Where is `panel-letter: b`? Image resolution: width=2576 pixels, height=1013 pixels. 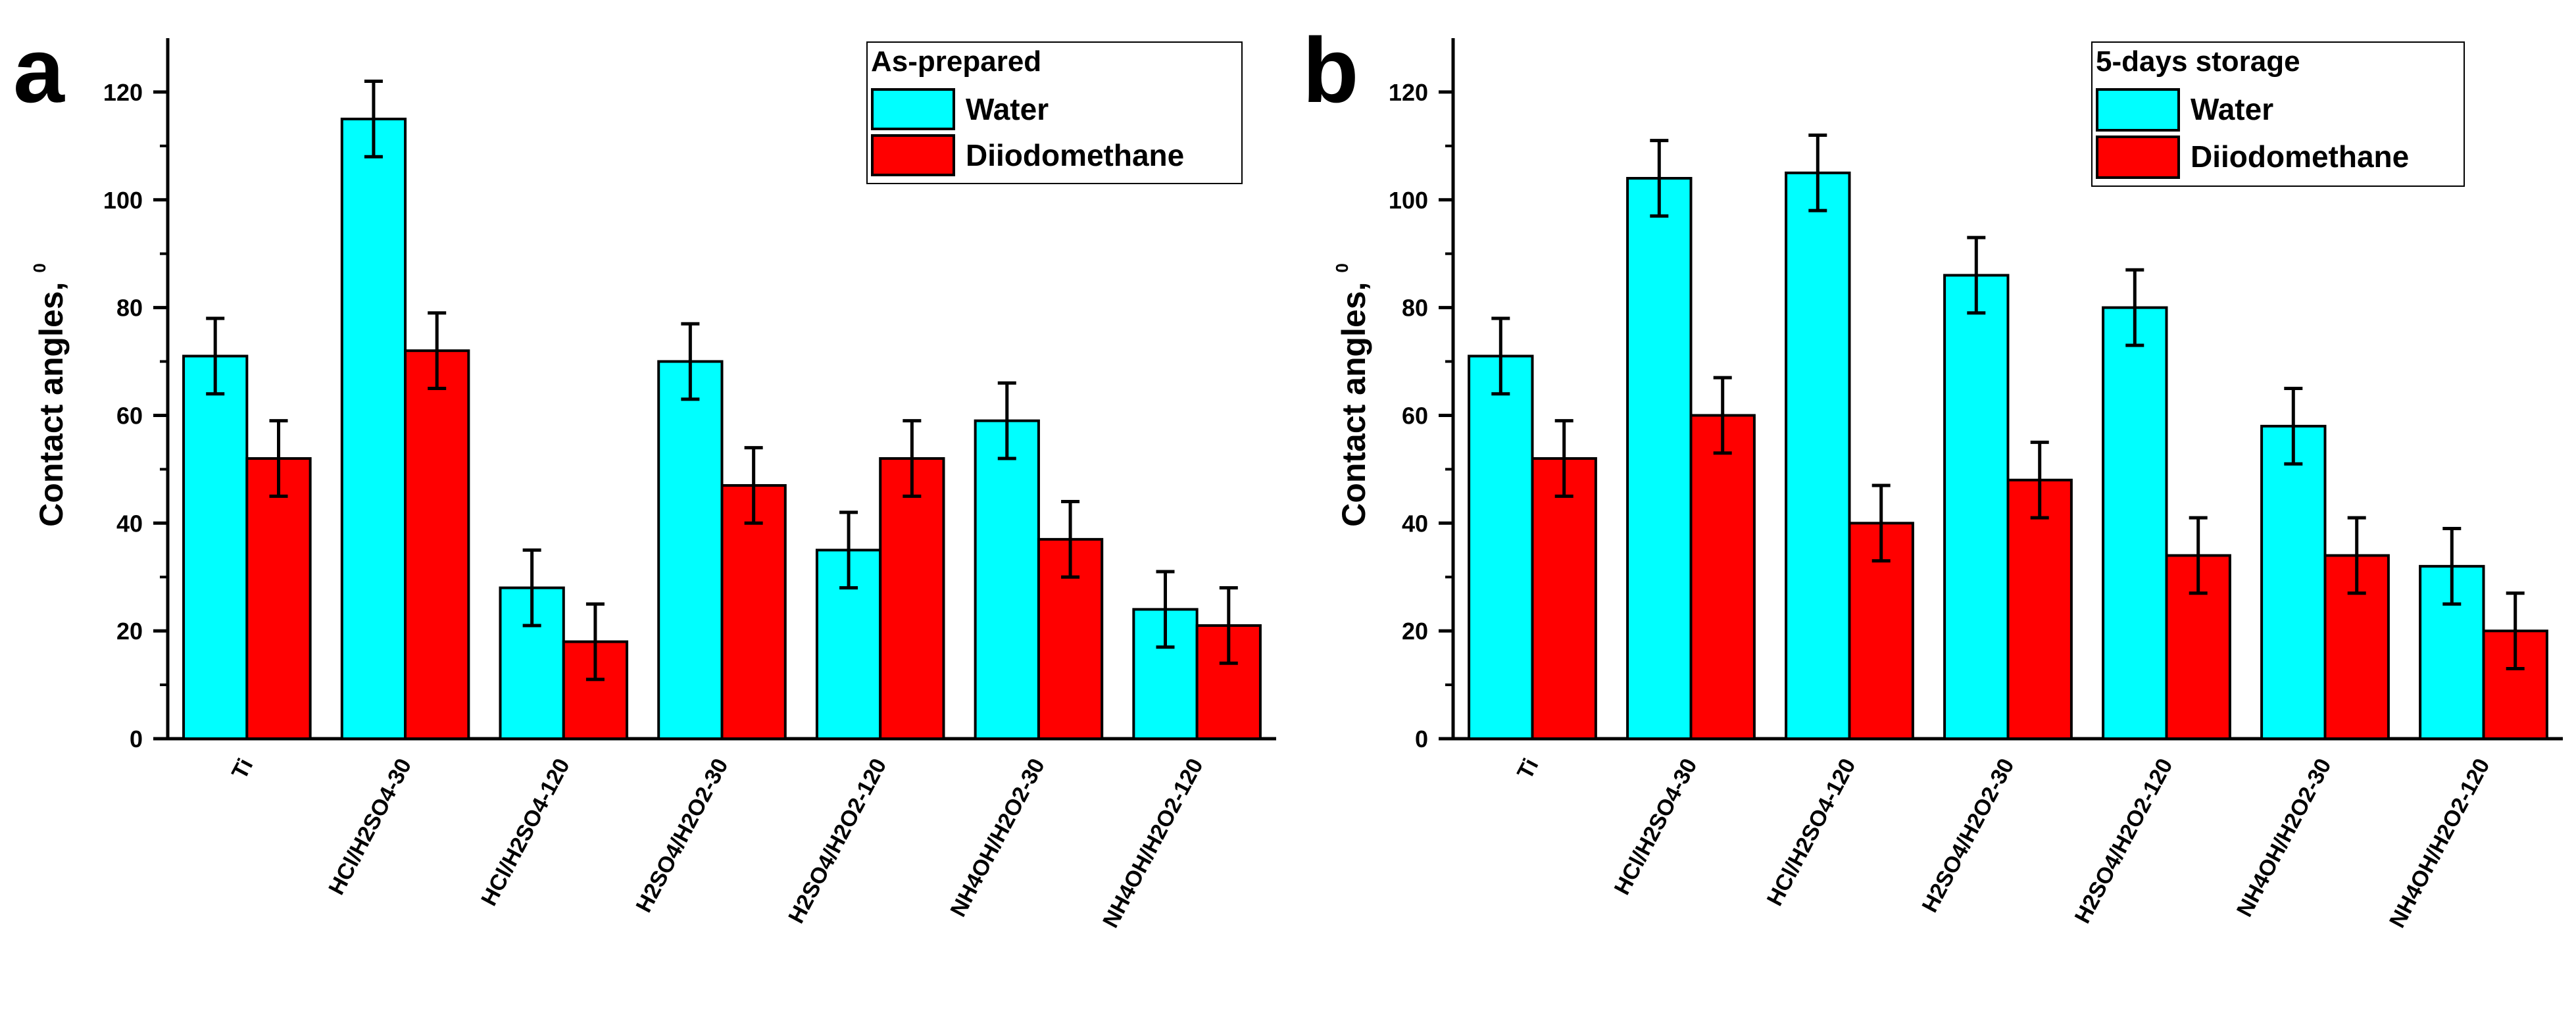 panel-letter: b is located at coordinates (1330, 70).